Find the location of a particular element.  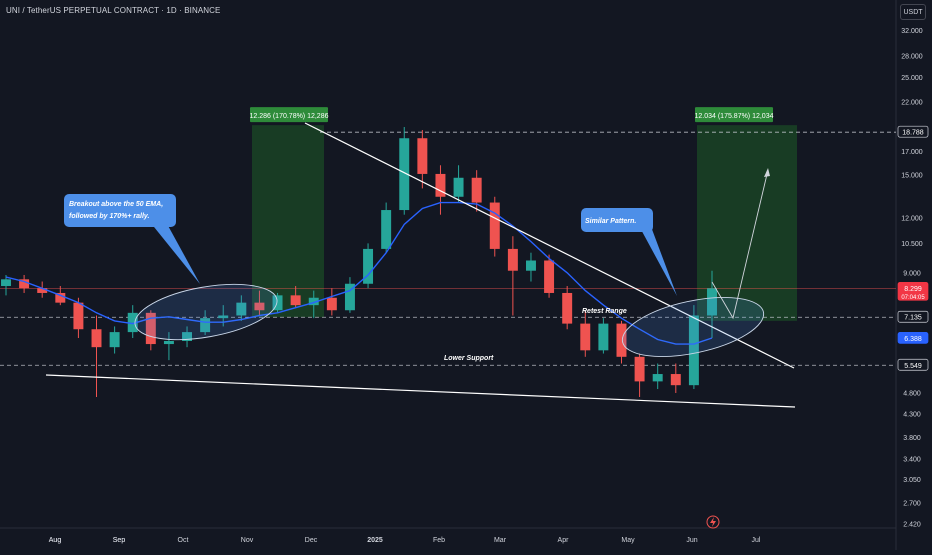

y-tick-label: 4.300 is located at coordinates (912, 415).